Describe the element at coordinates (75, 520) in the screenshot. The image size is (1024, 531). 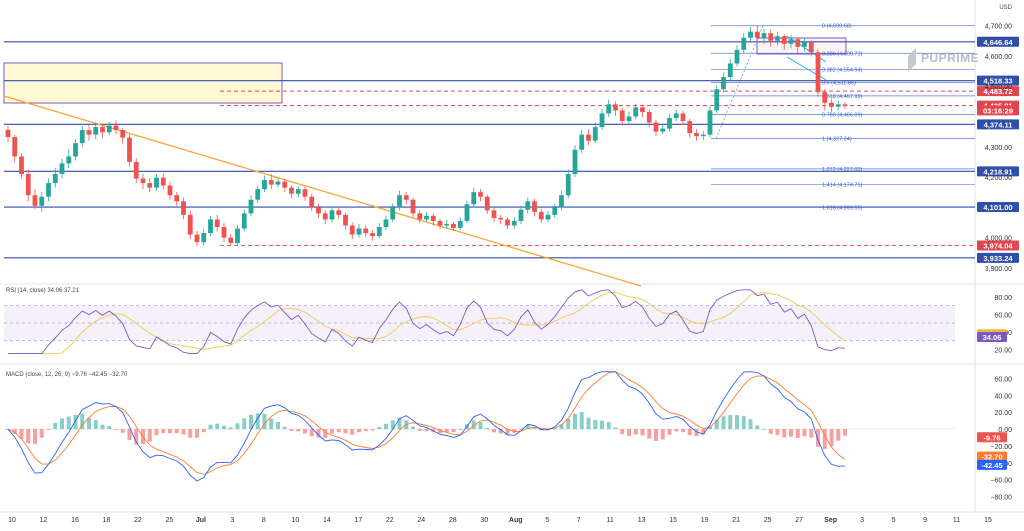
I see `time-tick-label: 16` at that location.